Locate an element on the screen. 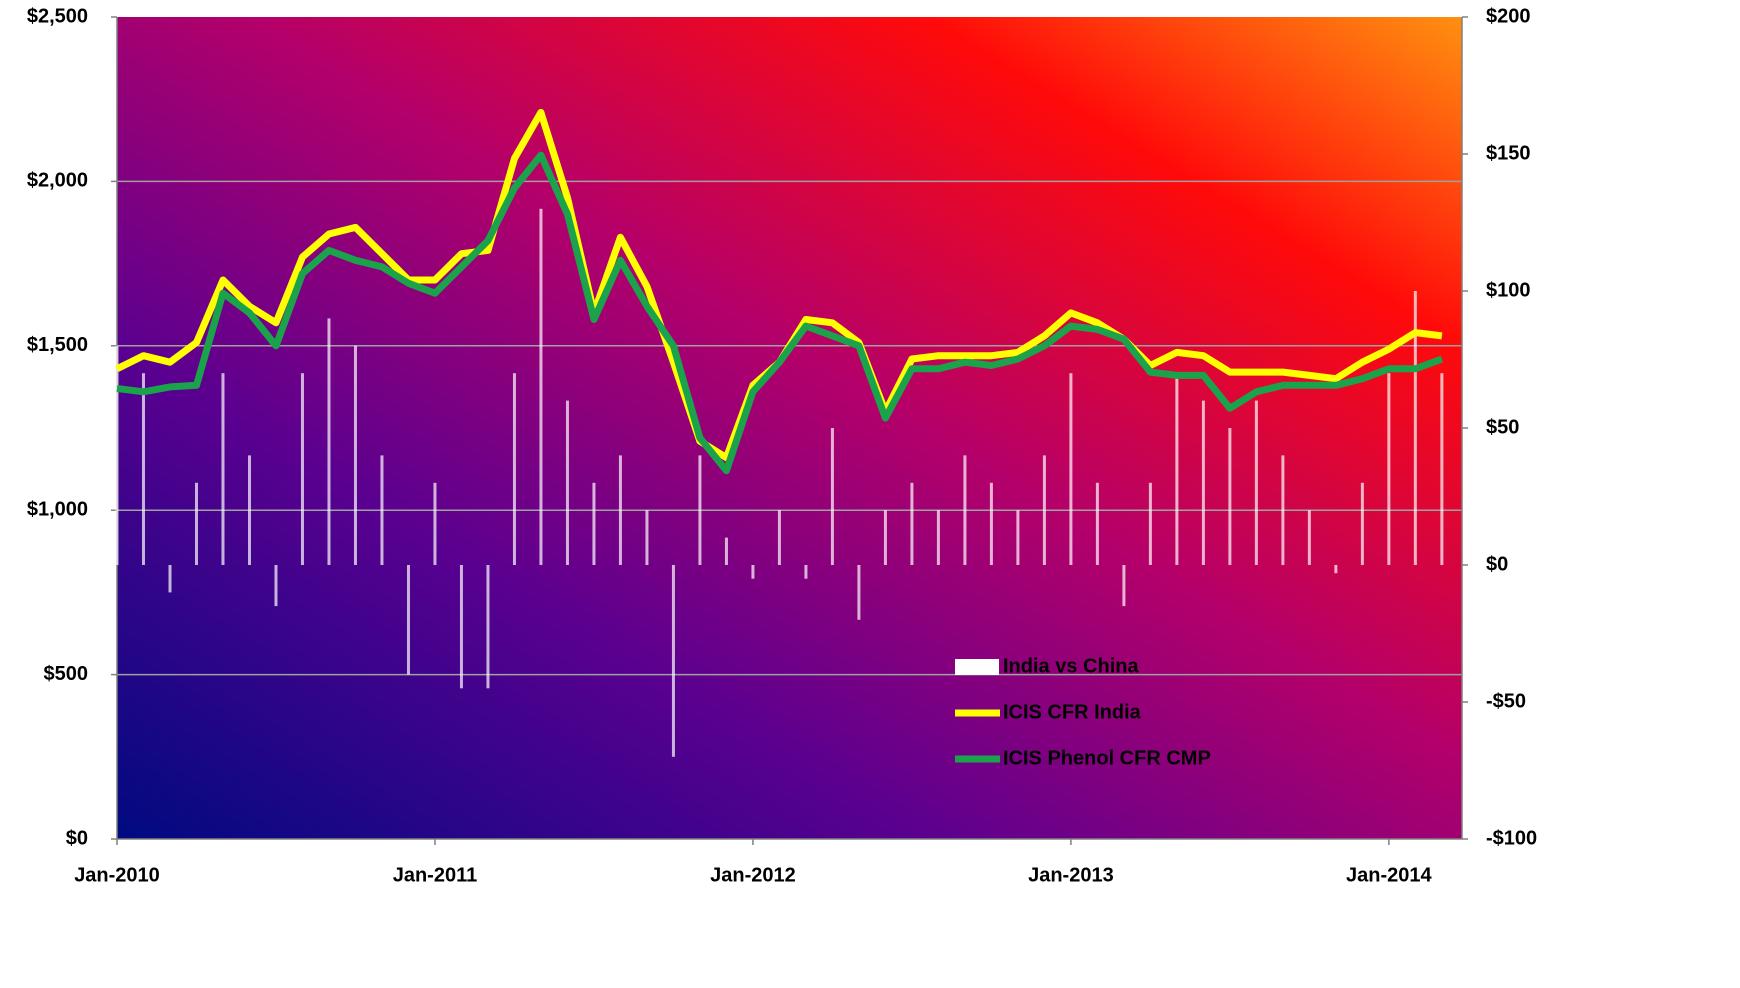 The width and height of the screenshot is (1740, 988). y2-tick-label: $150 is located at coordinates (1508, 153).